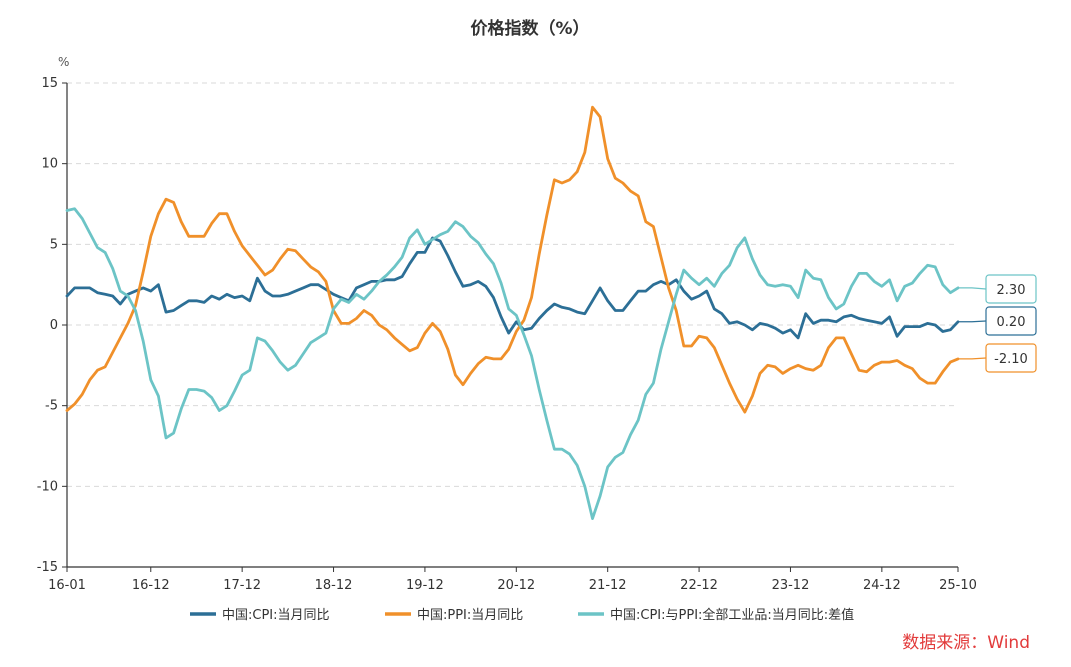 Image resolution: width=1071 pixels, height=667 pixels. I want to click on x-tick-label: 25-10, so click(958, 585).